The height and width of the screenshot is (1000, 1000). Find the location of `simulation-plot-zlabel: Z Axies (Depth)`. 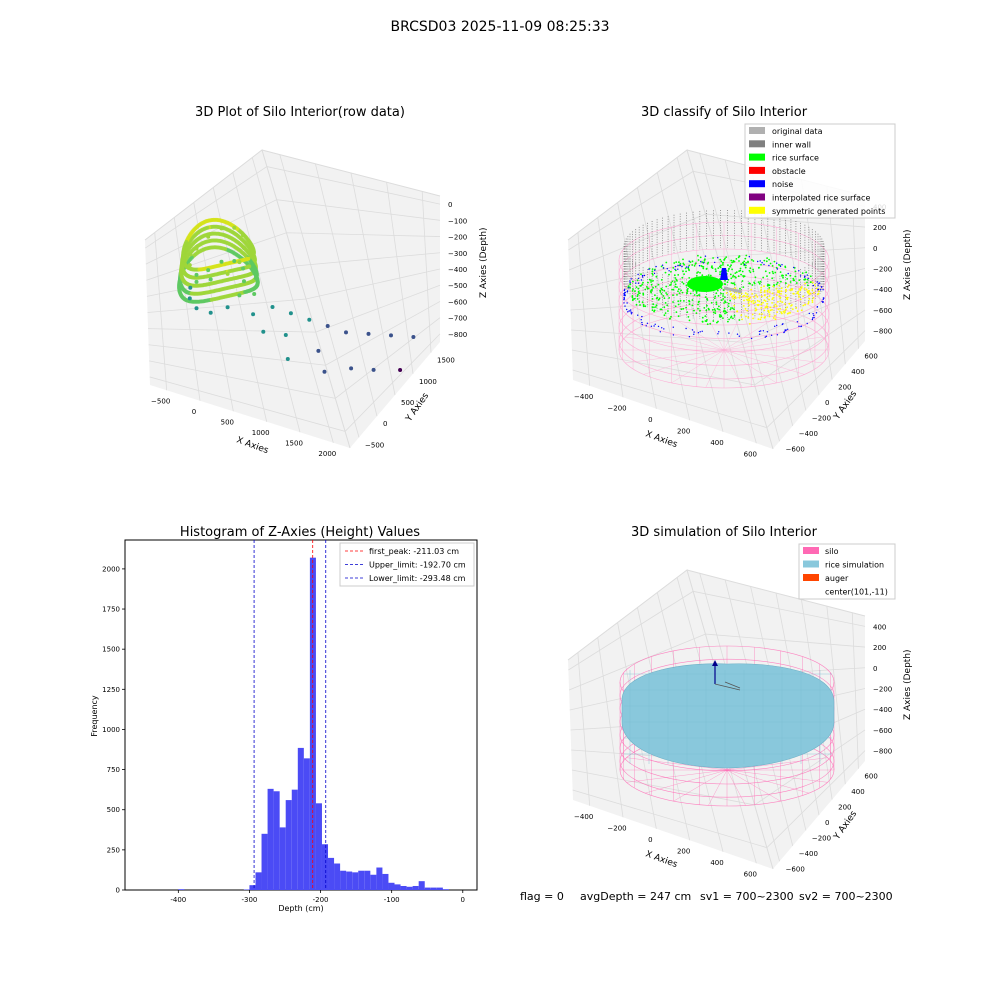

simulation-plot-zlabel: Z Axies (Depth) is located at coordinates (908, 684).